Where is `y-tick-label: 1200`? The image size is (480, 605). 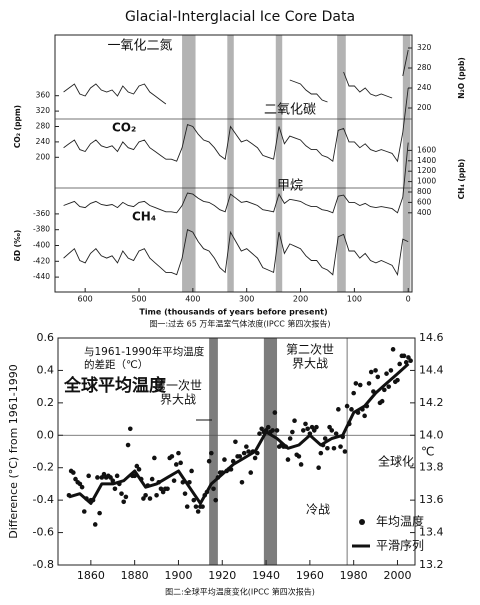
y-tick-label: 1200 is located at coordinates (426, 170).